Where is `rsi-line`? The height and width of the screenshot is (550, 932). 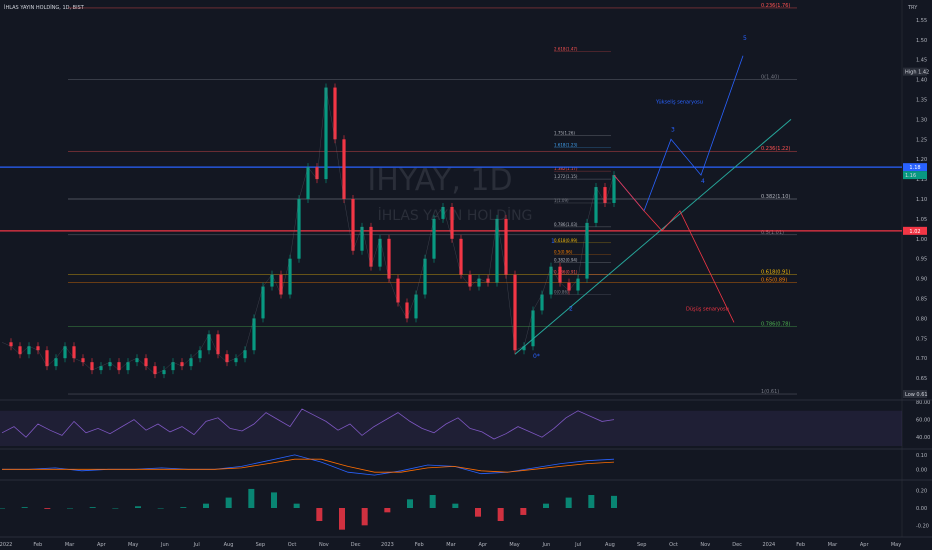
rsi-line is located at coordinates (308, 424).